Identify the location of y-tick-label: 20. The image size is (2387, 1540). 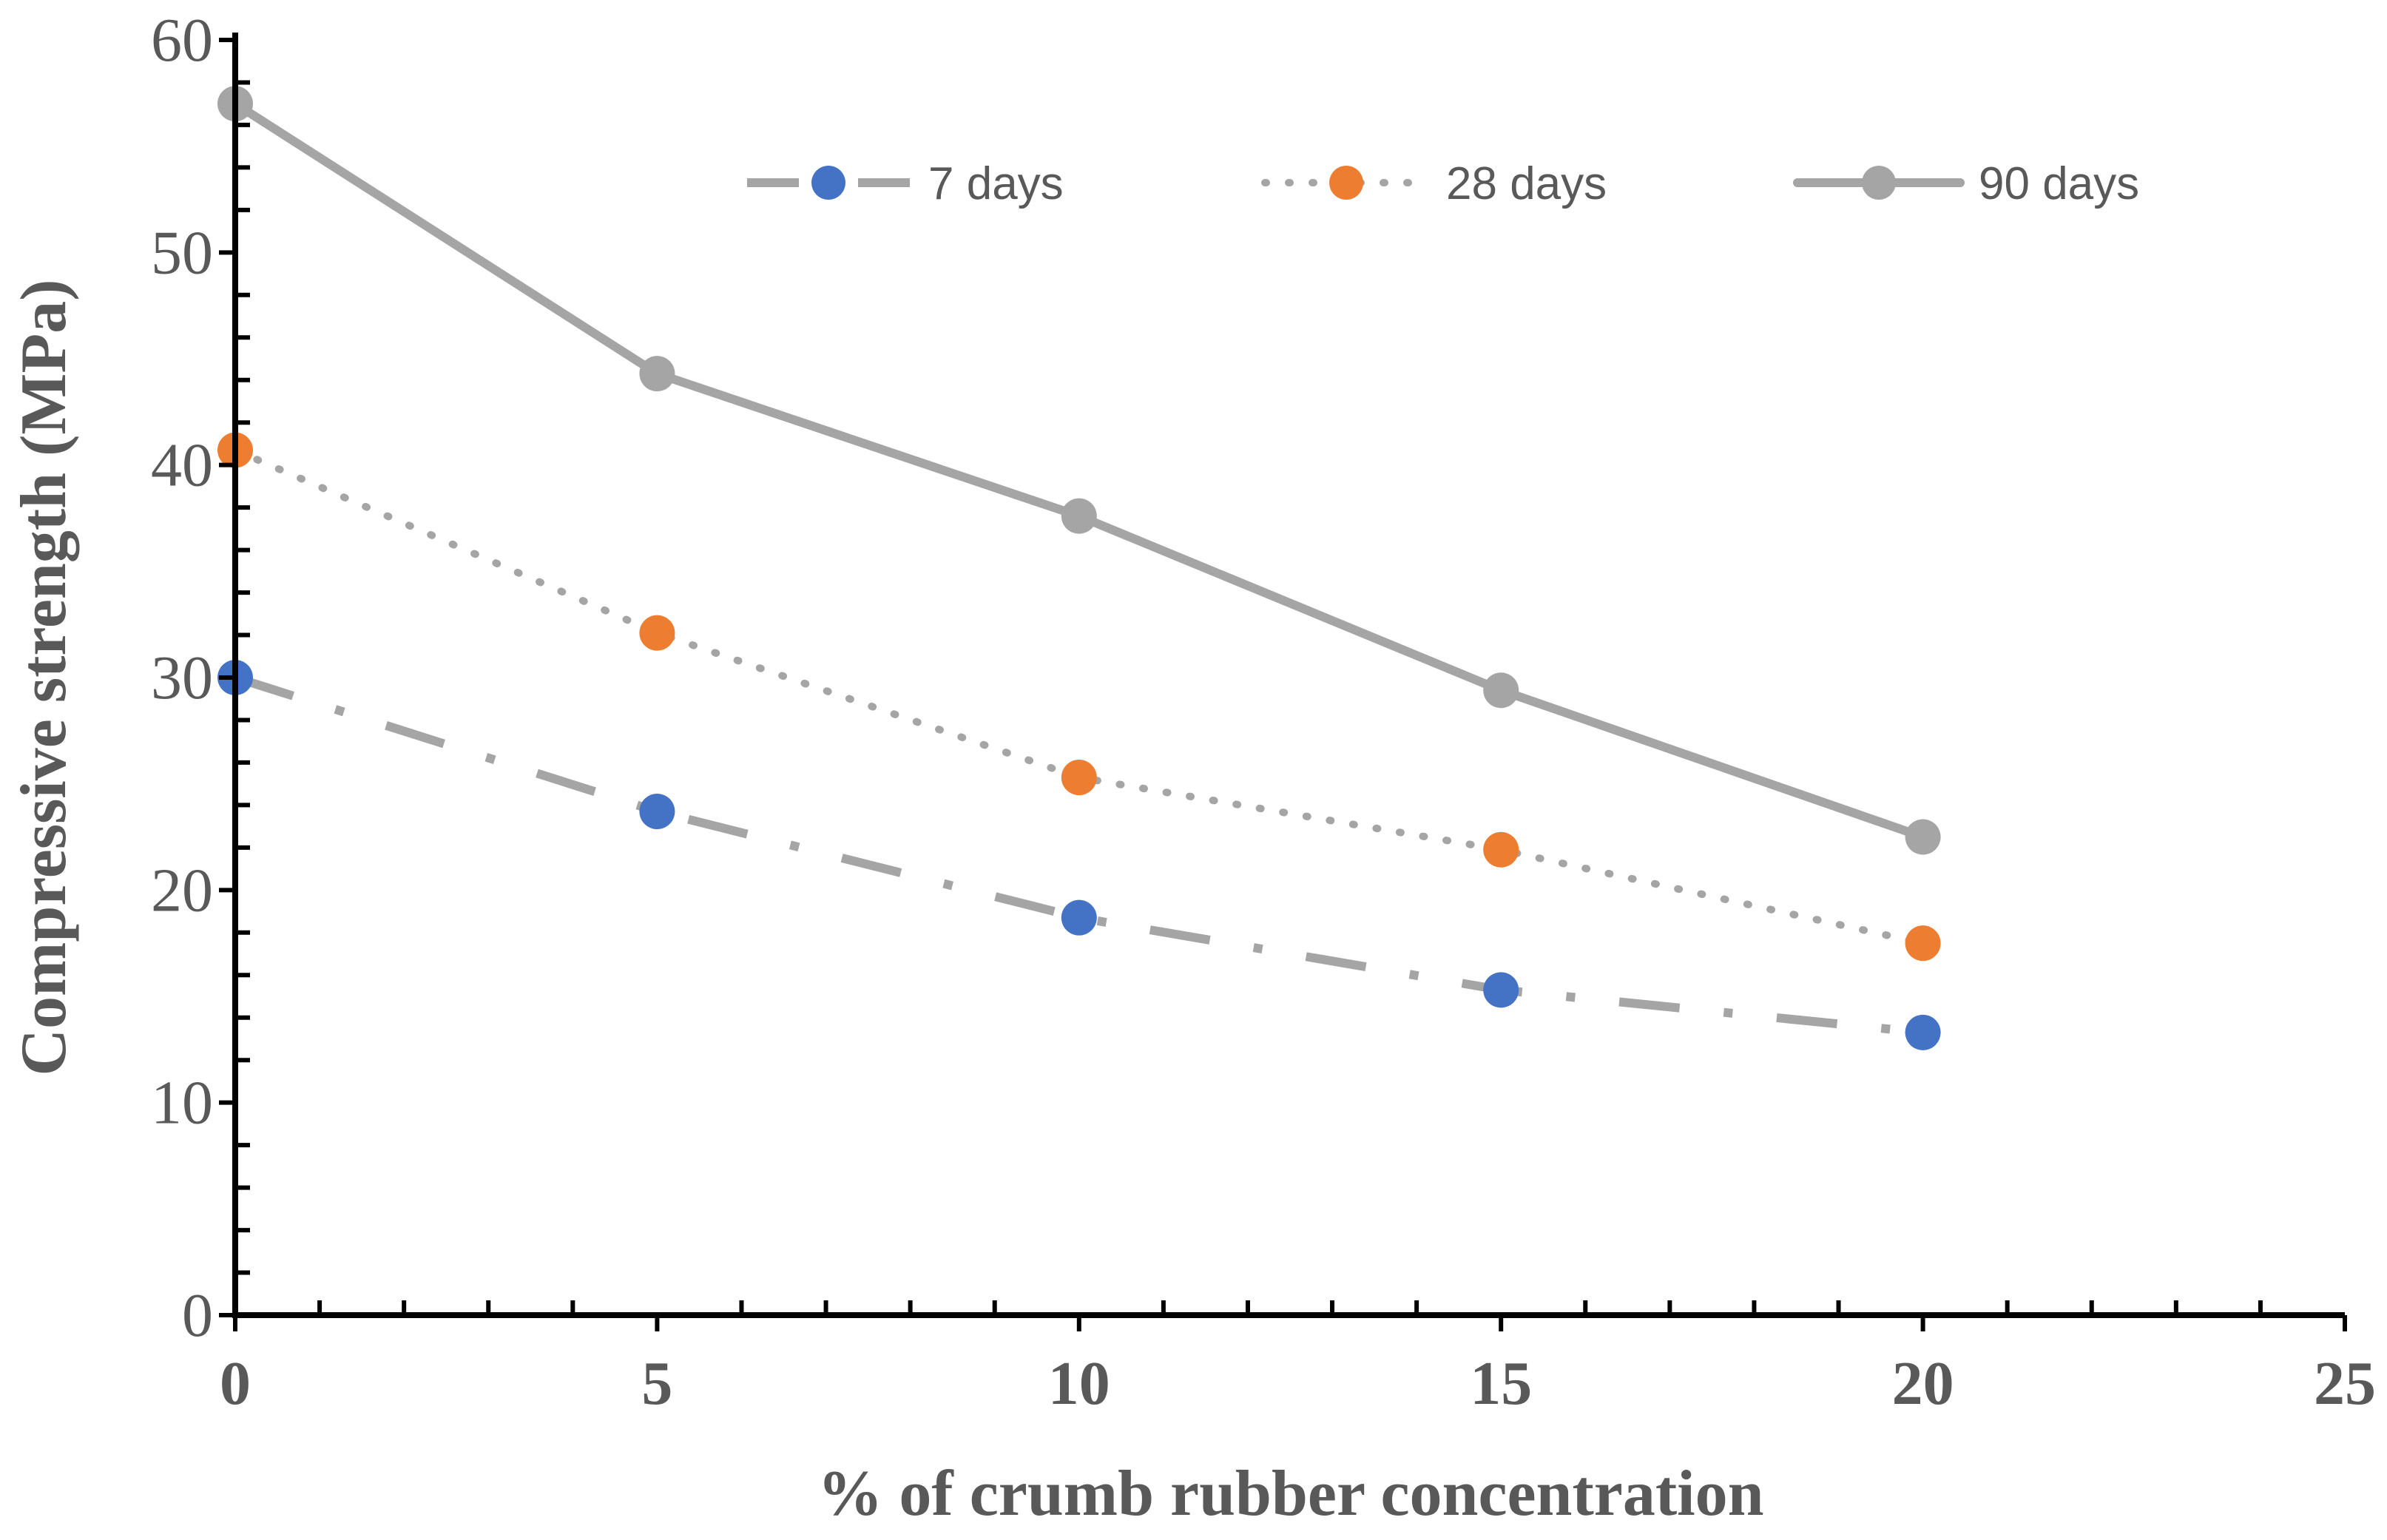
(182, 890).